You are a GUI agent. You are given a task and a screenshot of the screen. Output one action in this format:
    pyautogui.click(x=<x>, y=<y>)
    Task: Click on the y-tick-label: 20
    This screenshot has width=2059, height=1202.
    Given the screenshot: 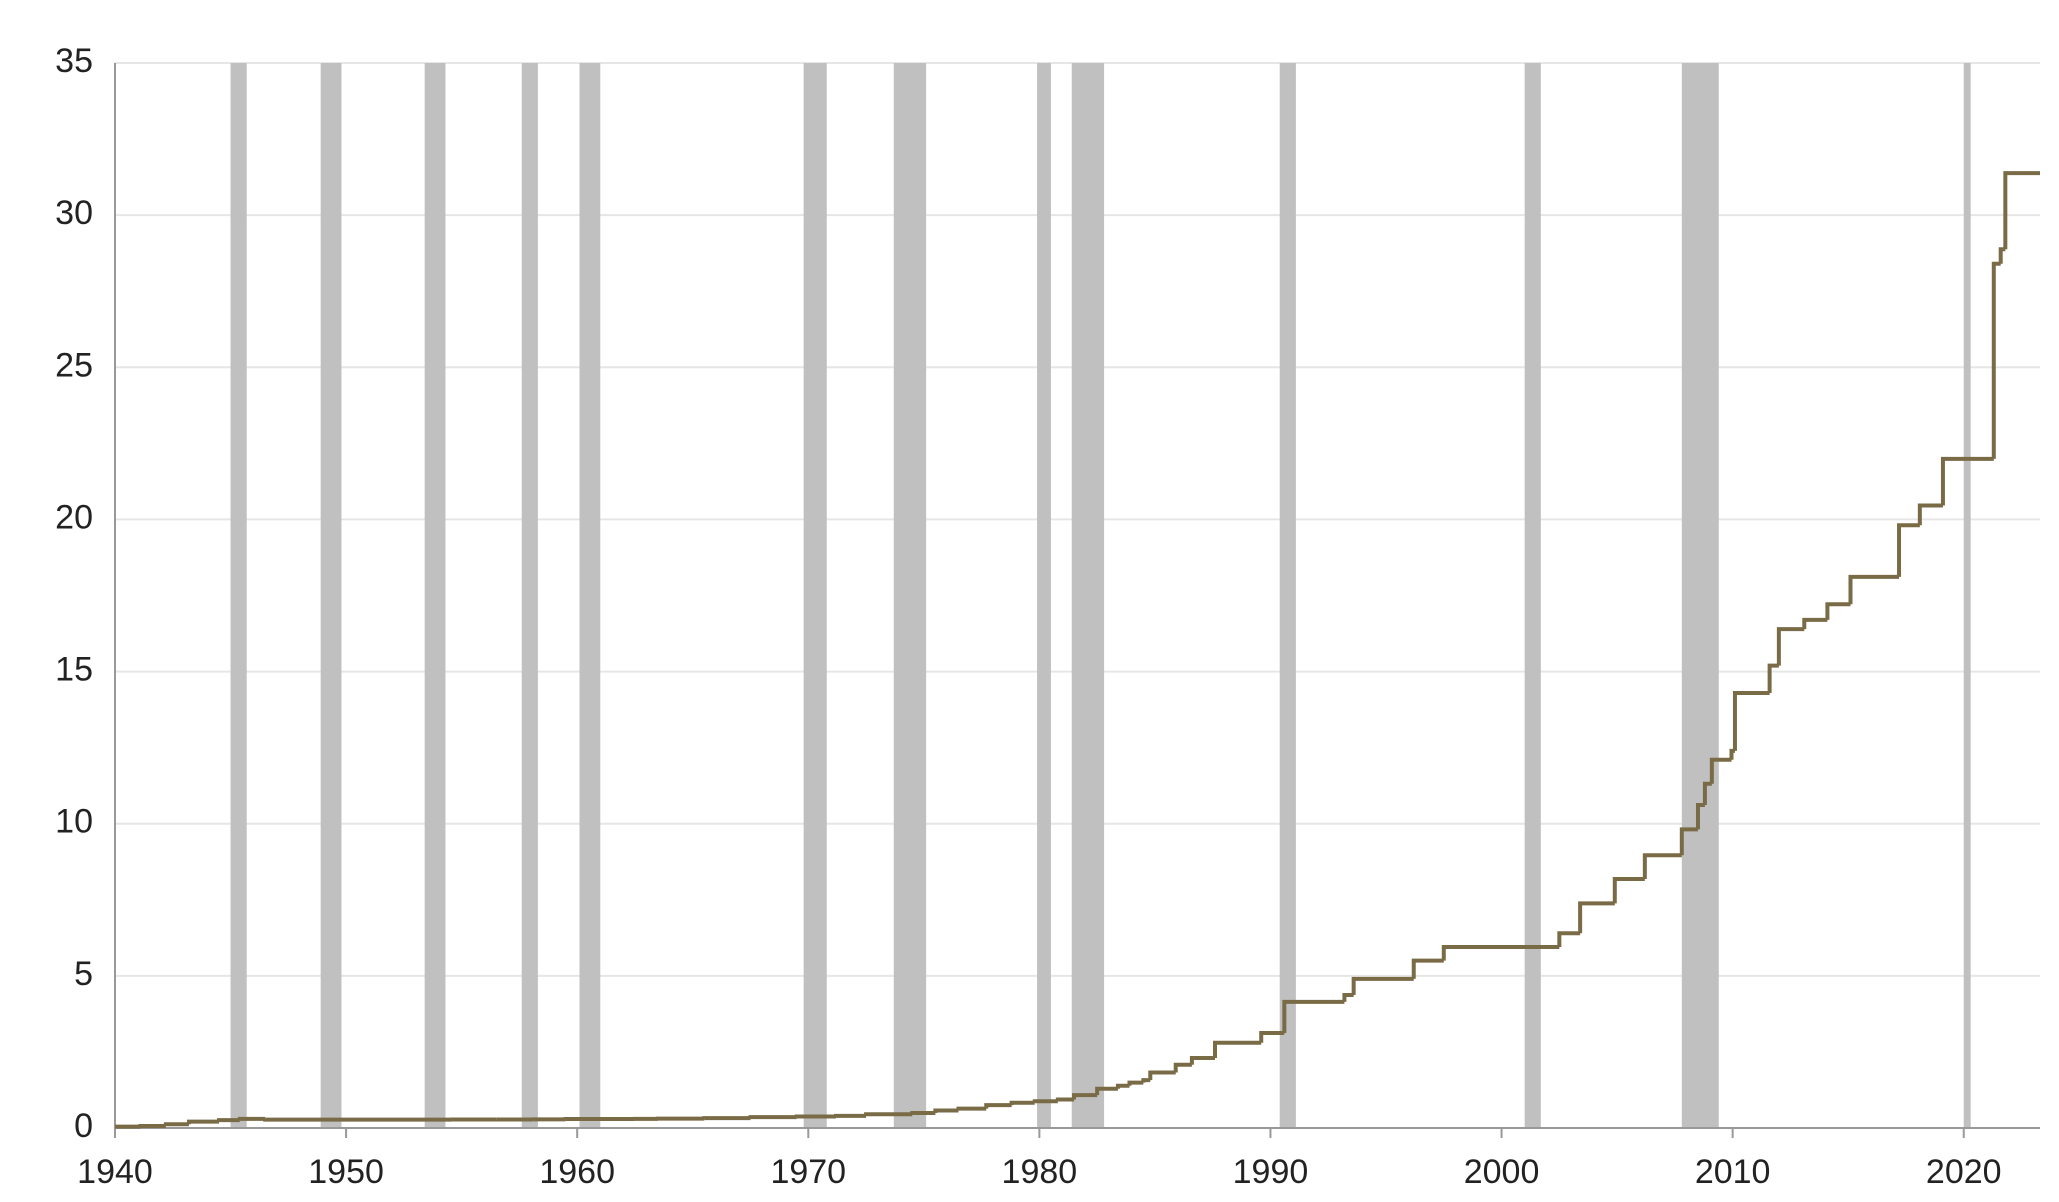 What is the action you would take?
    pyautogui.click(x=74, y=517)
    